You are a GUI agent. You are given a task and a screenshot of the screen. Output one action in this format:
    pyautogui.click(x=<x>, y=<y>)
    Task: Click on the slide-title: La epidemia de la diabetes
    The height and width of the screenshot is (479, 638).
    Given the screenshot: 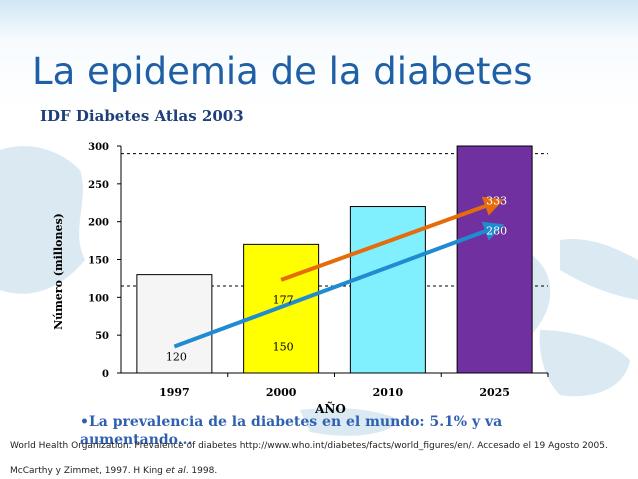 What is the action you would take?
    pyautogui.click(x=282, y=71)
    